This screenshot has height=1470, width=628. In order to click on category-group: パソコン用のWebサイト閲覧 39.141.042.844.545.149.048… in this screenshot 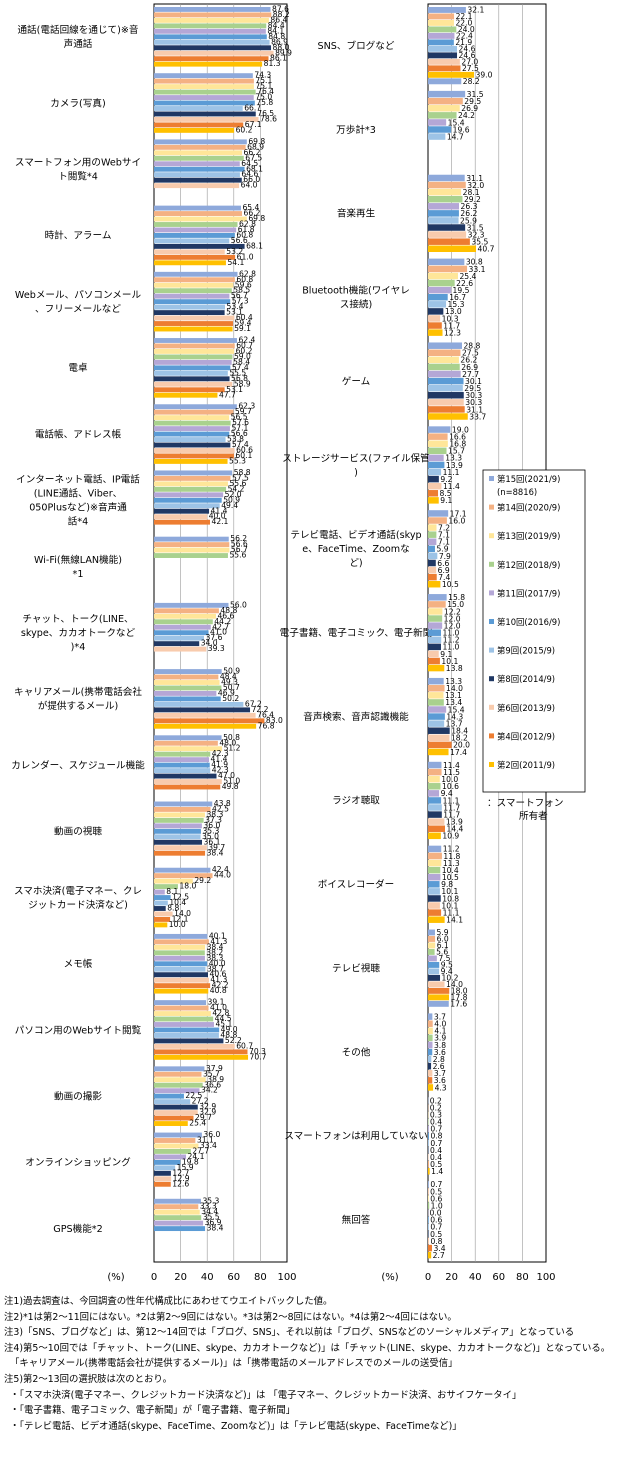, I will do `click(141, 1030)`.